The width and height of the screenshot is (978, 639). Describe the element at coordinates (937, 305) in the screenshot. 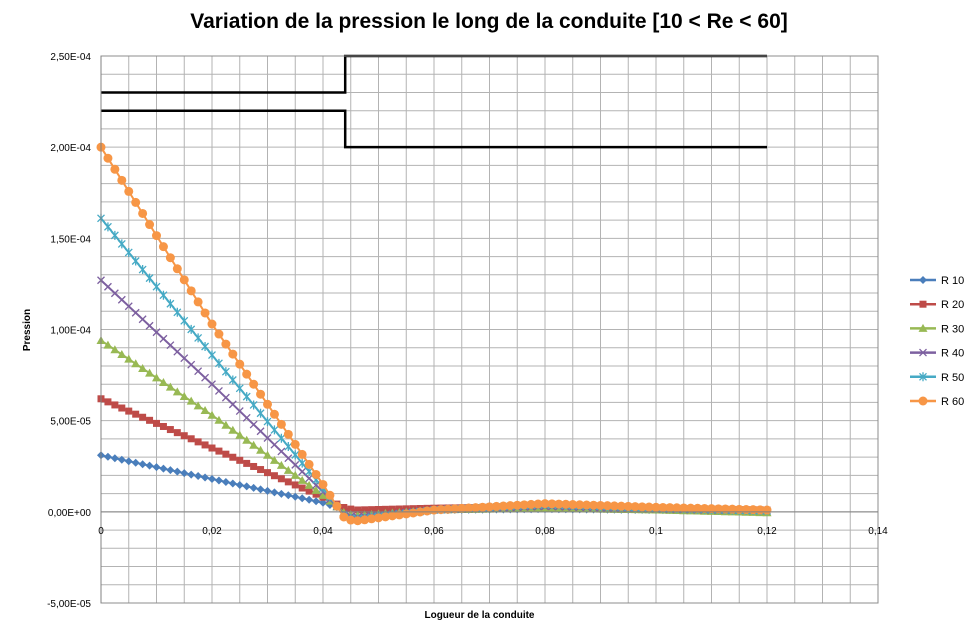

I see `legend-item: R 20` at that location.